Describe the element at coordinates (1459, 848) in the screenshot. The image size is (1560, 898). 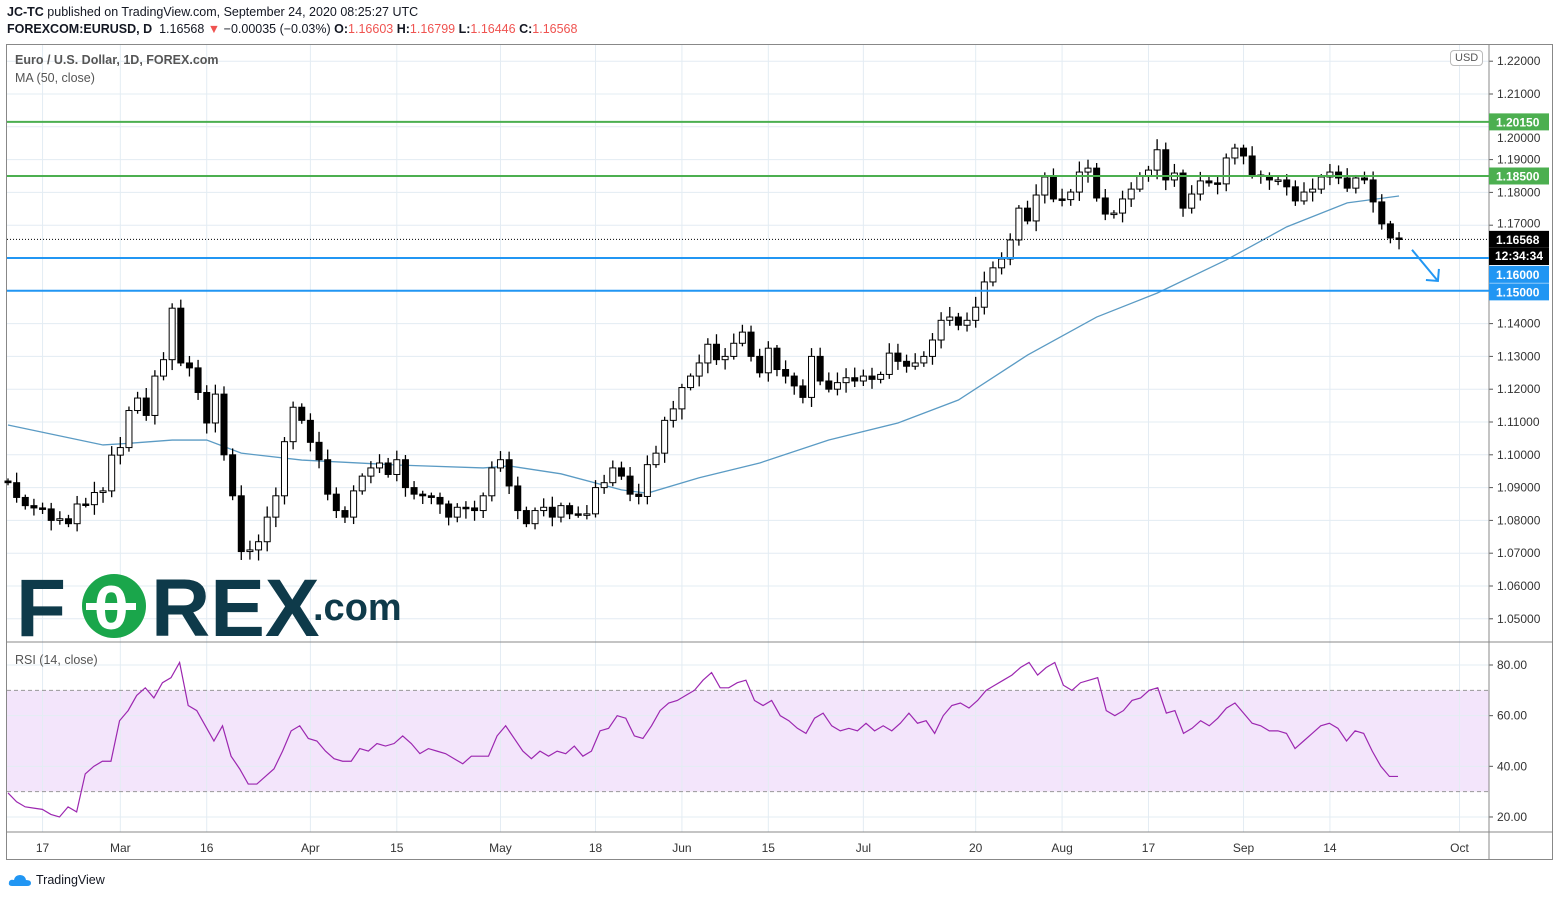
I see `x-tick-label: Oct` at that location.